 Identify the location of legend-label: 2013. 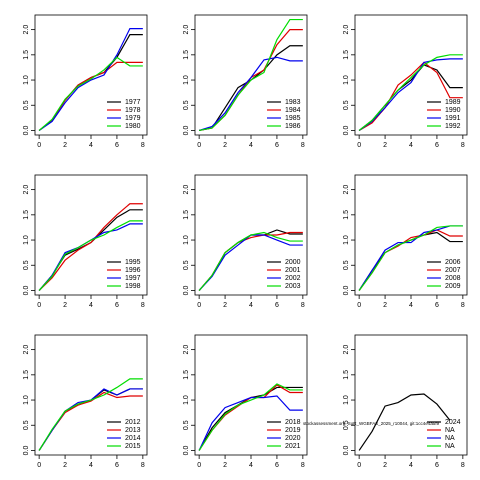
(133, 430).